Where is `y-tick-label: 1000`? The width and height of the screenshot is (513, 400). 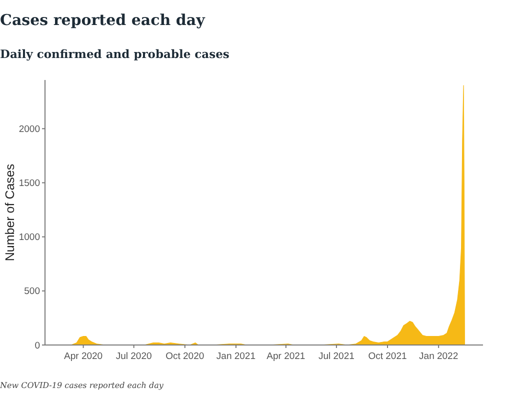
y-tick-label: 1000 is located at coordinates (29, 238).